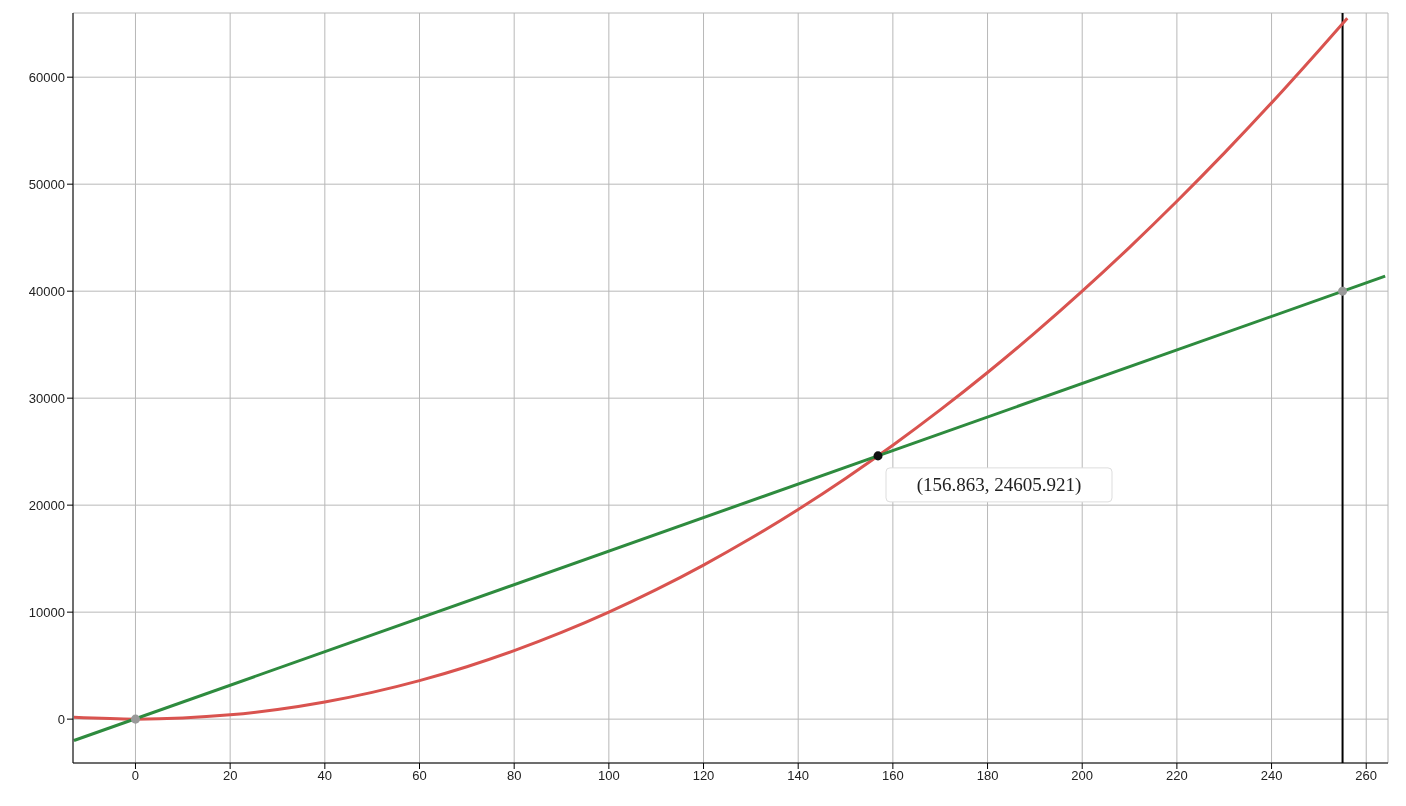  Describe the element at coordinates (46, 505) in the screenshot. I see `y-tick-label: 20000` at that location.